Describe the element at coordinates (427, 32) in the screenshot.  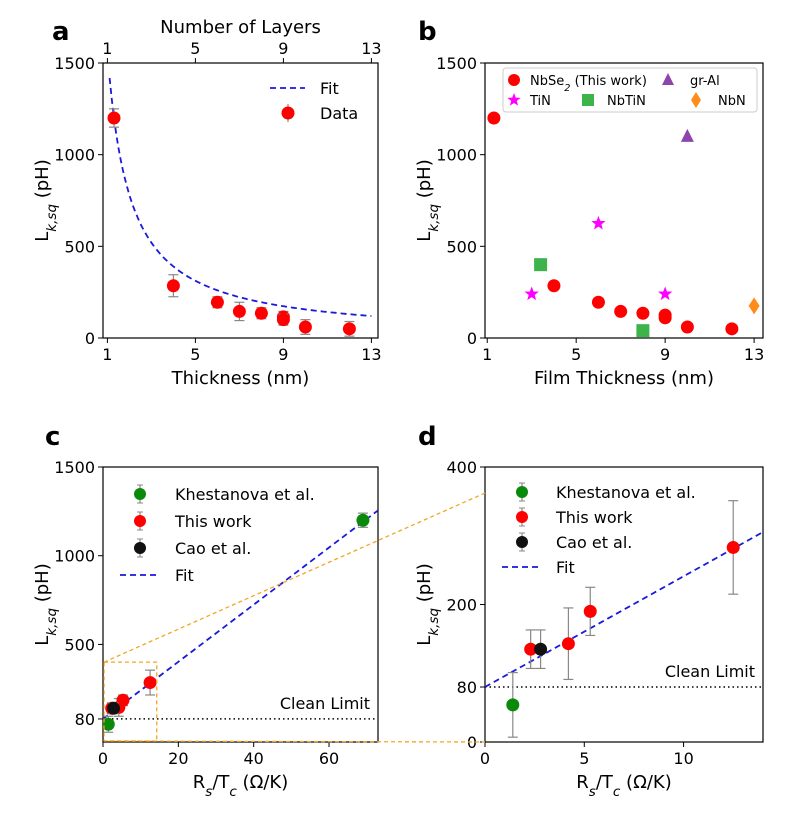
I see `panel-label-b: b` at that location.